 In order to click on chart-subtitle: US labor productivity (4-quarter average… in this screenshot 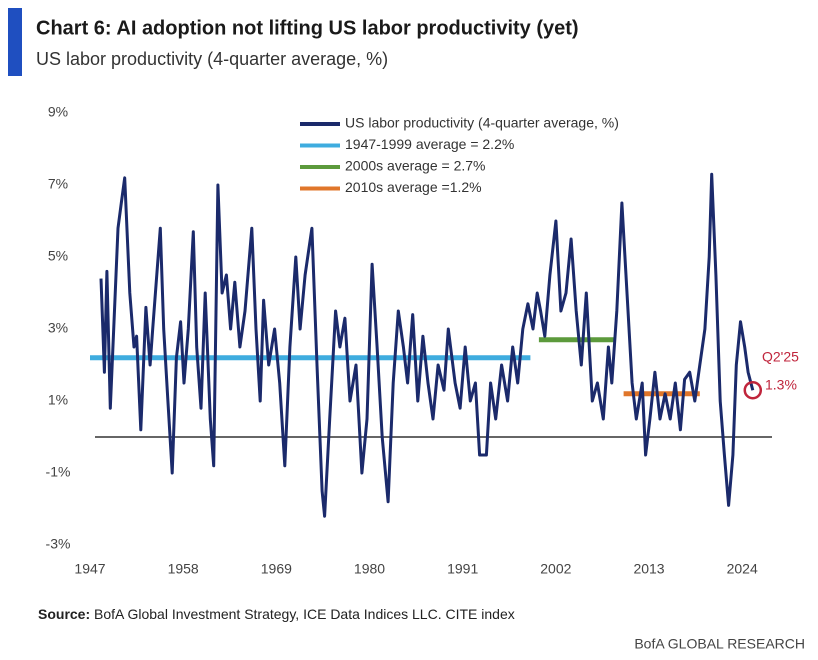, I will do `click(212, 59)`.